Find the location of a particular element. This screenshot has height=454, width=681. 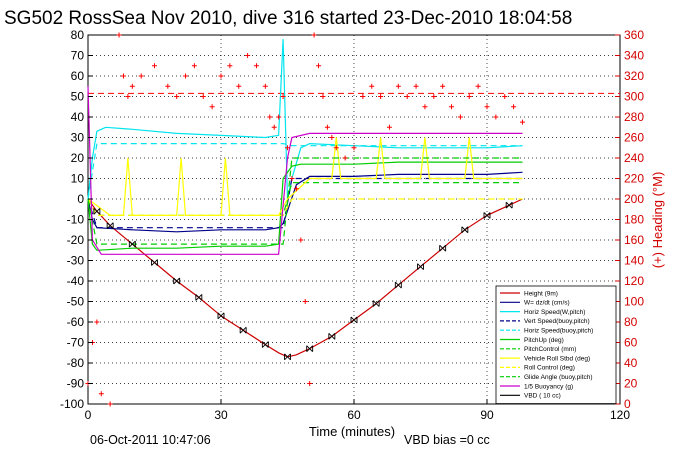

y-right-tick-label: 40 is located at coordinates (631, 363).